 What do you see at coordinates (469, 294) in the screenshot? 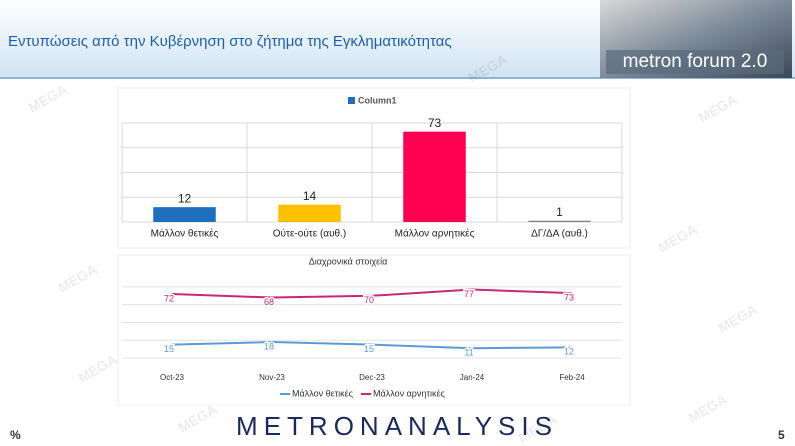
I see `value-label: 77` at bounding box center [469, 294].